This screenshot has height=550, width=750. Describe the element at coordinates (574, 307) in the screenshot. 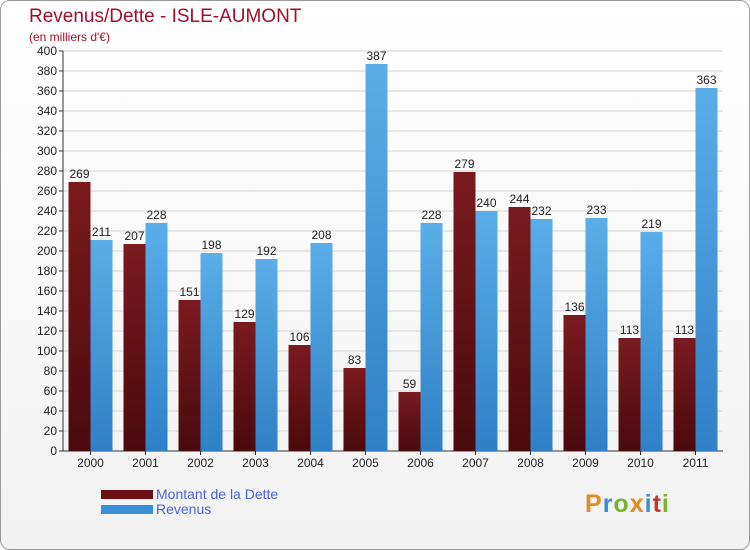

I see `data-label: 136` at that location.